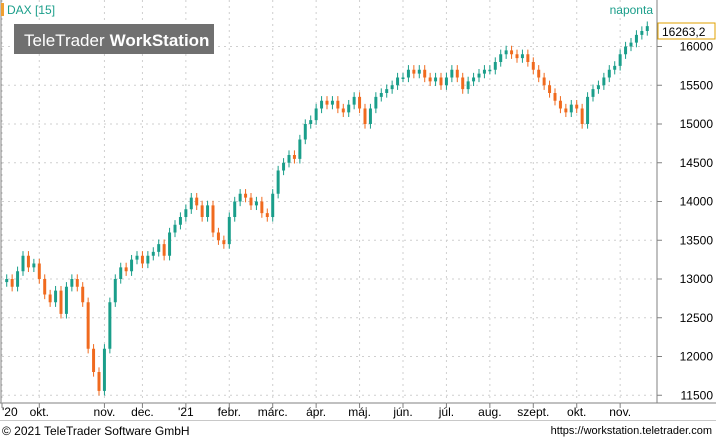  I want to click on x-tick-label: júl., so click(446, 412).